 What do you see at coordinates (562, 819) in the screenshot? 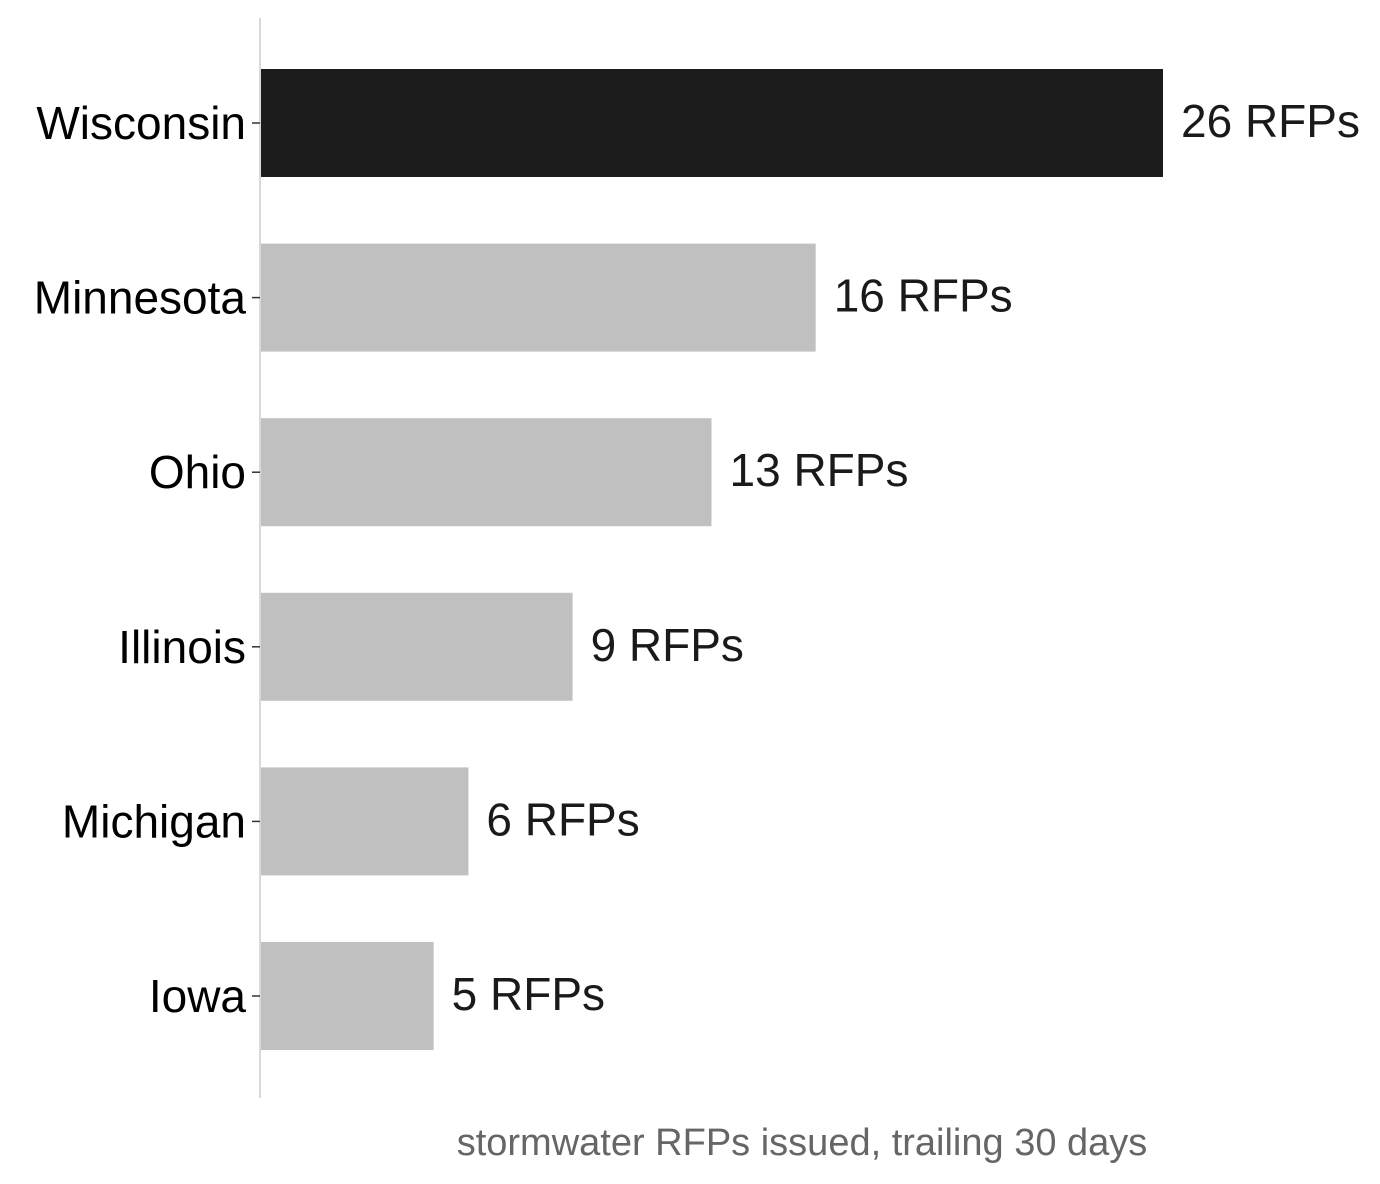
I see `value-label: 6 RFPs` at bounding box center [562, 819].